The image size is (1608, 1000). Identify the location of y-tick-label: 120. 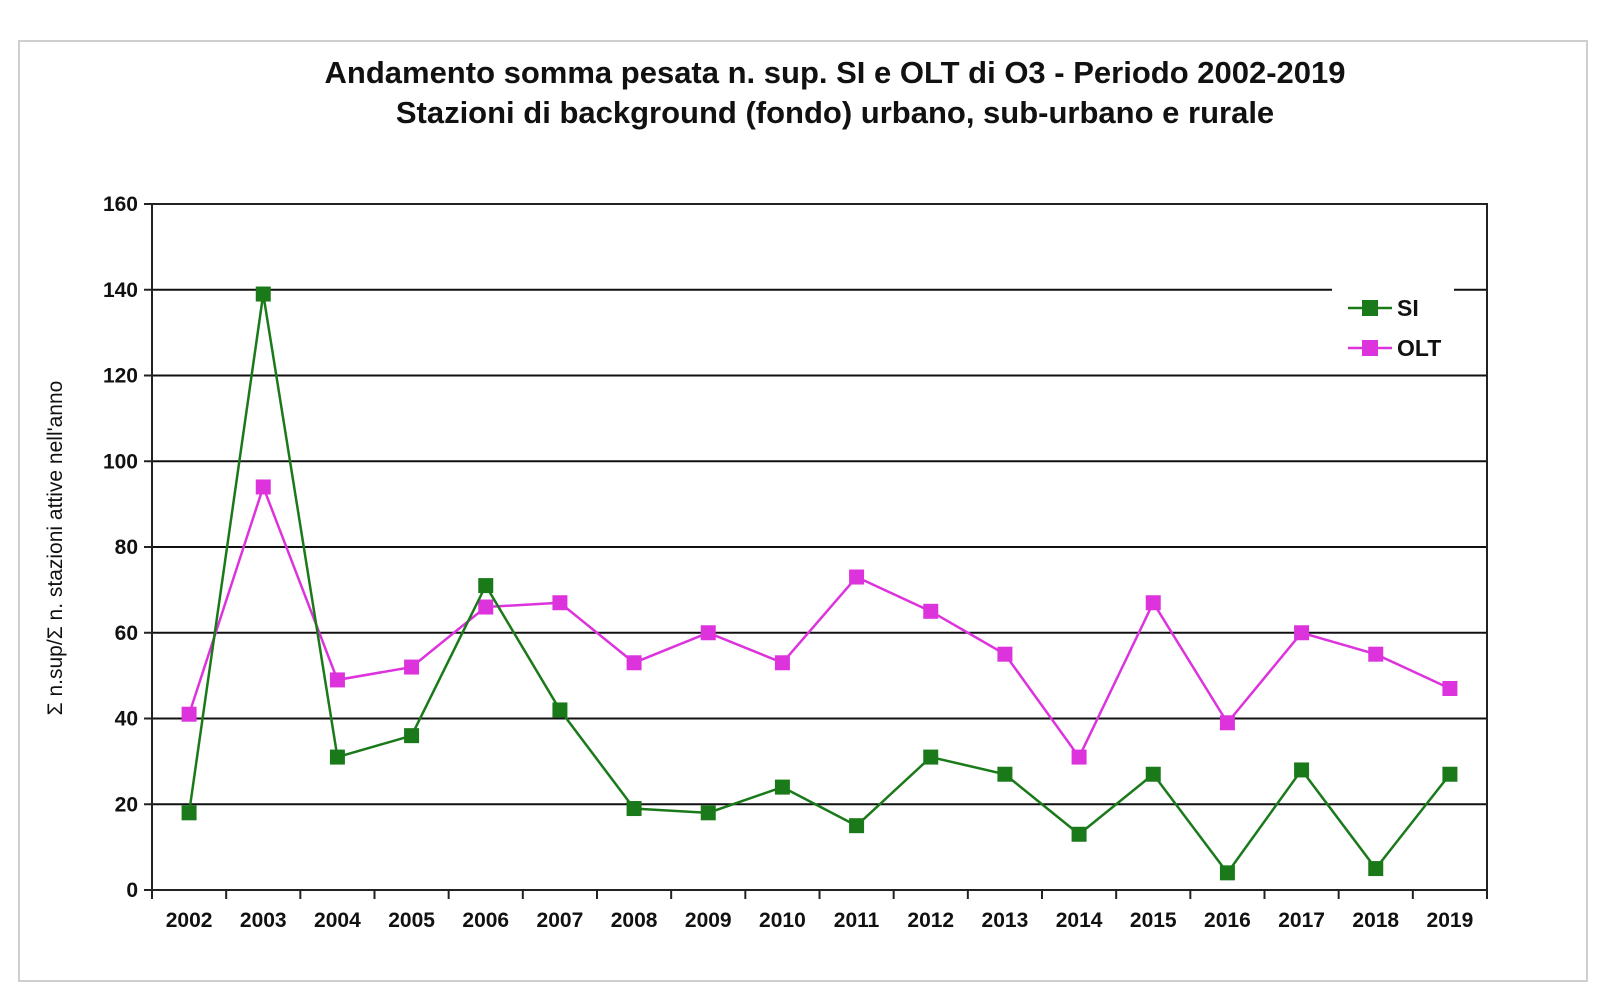
(120, 376).